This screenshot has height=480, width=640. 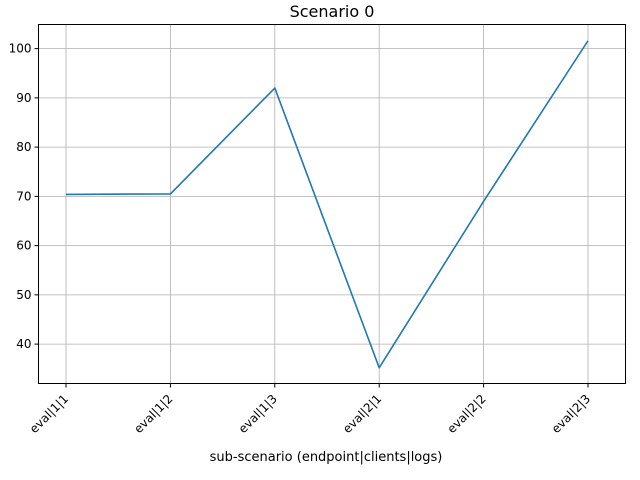 What do you see at coordinates (23, 147) in the screenshot?
I see `y-tick-label: 80` at bounding box center [23, 147].